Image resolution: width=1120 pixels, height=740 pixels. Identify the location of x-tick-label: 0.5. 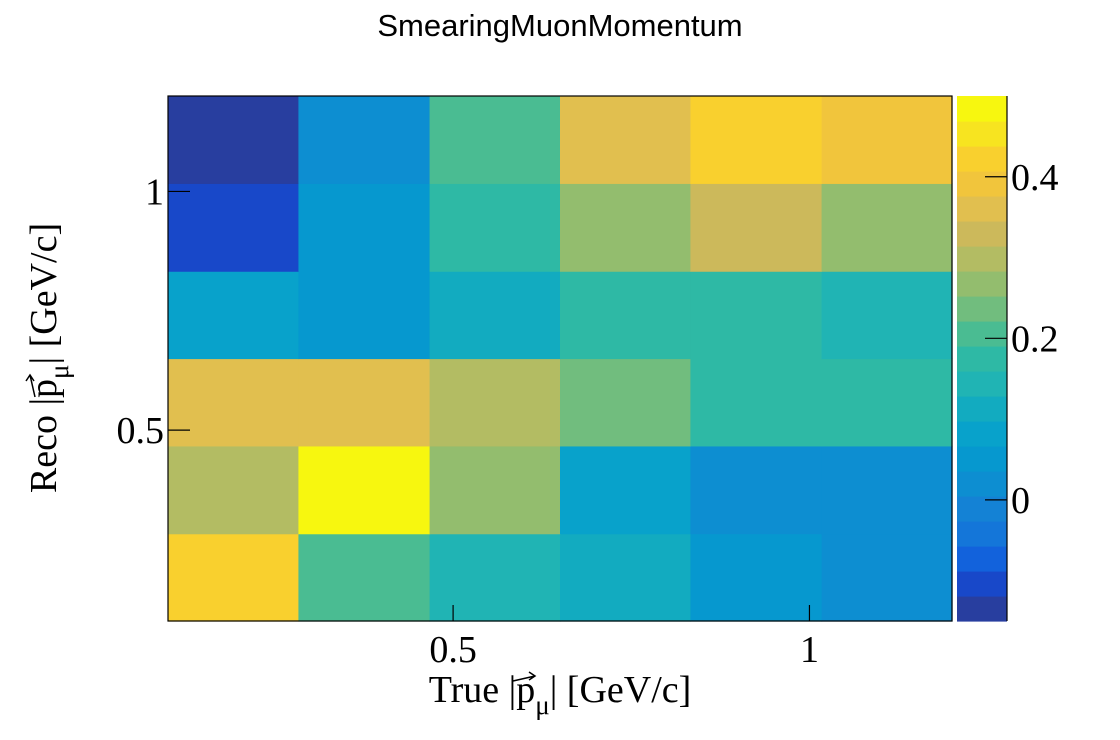
(453, 650).